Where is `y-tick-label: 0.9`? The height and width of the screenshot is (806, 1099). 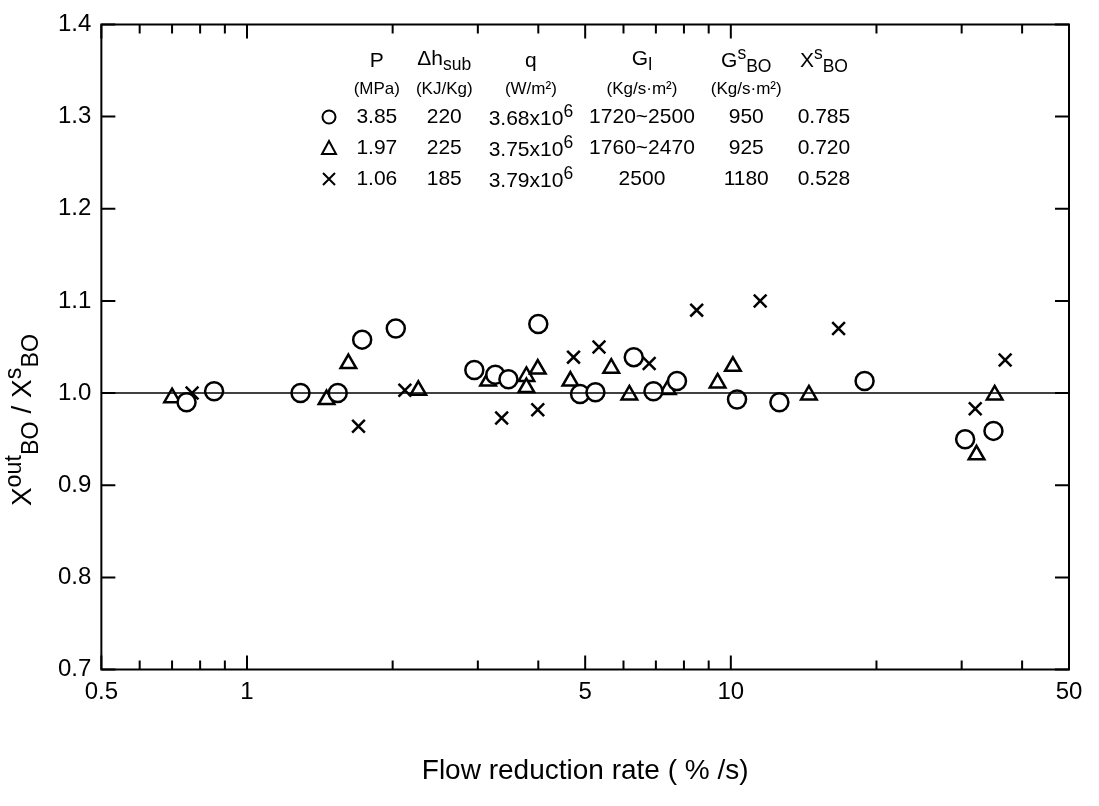
y-tick-label: 0.9 is located at coordinates (74, 483).